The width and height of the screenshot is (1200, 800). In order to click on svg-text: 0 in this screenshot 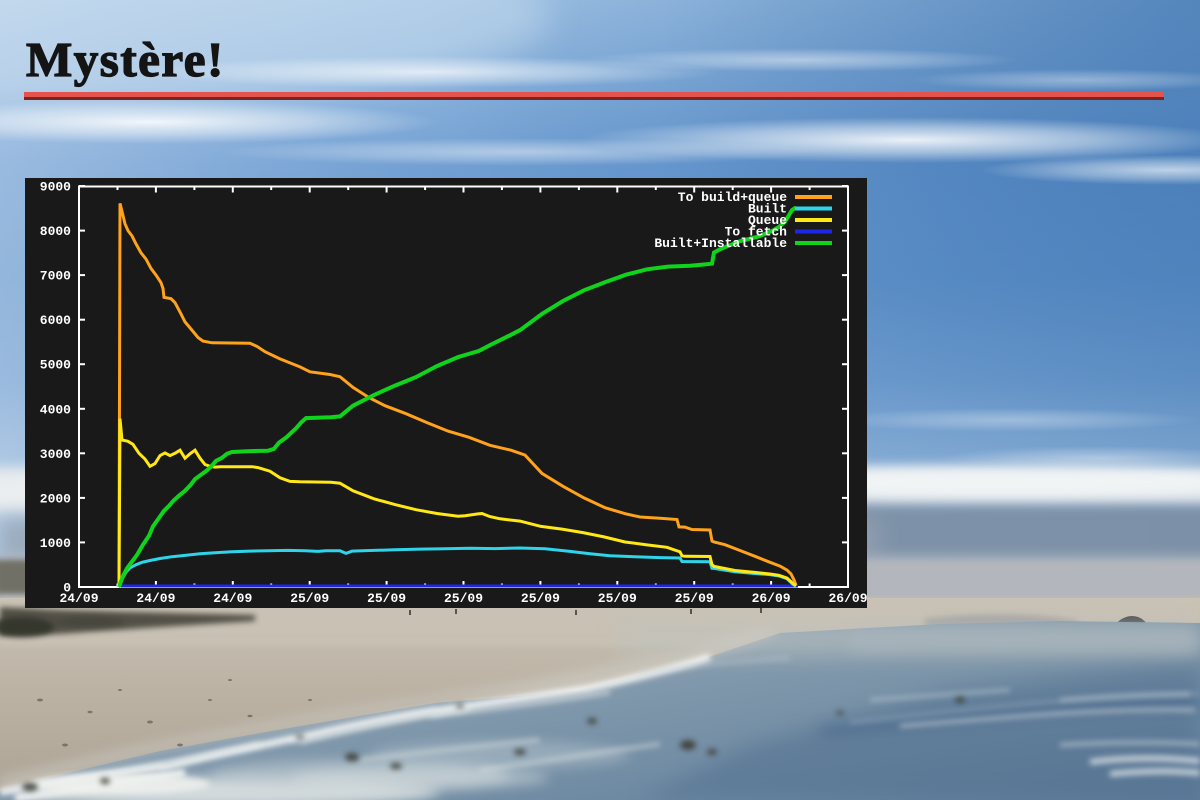, I will do `click(67, 588)`.